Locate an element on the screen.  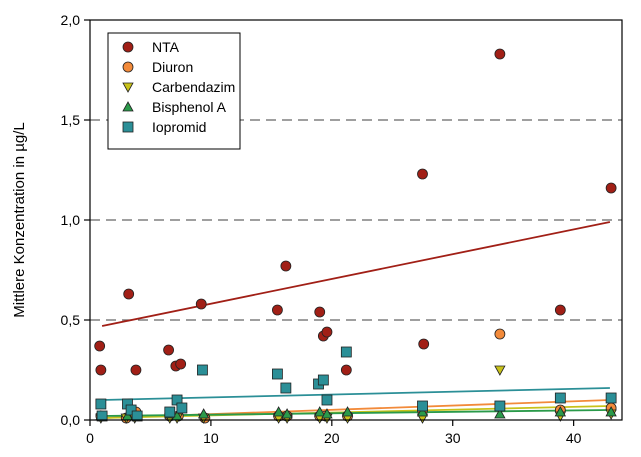
x-tick-label: 10 is located at coordinates (211, 438).